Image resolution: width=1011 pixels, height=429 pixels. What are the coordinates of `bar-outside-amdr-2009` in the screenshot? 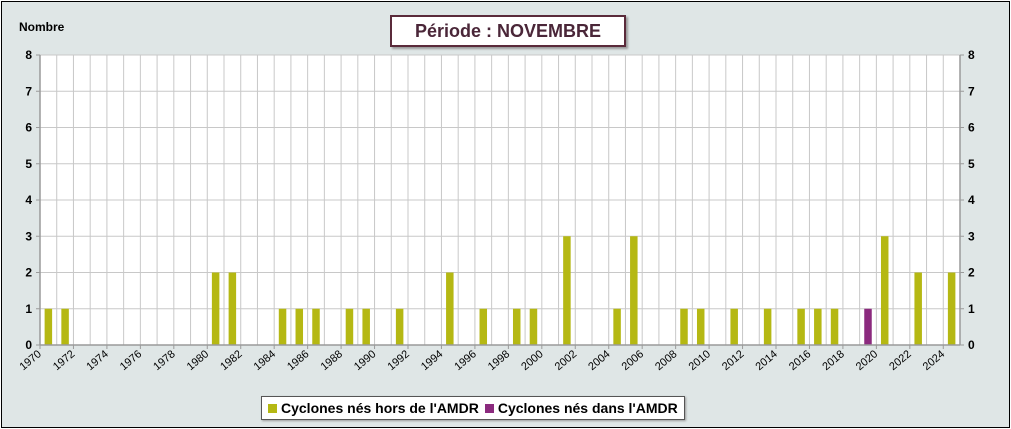 It's located at (700, 326).